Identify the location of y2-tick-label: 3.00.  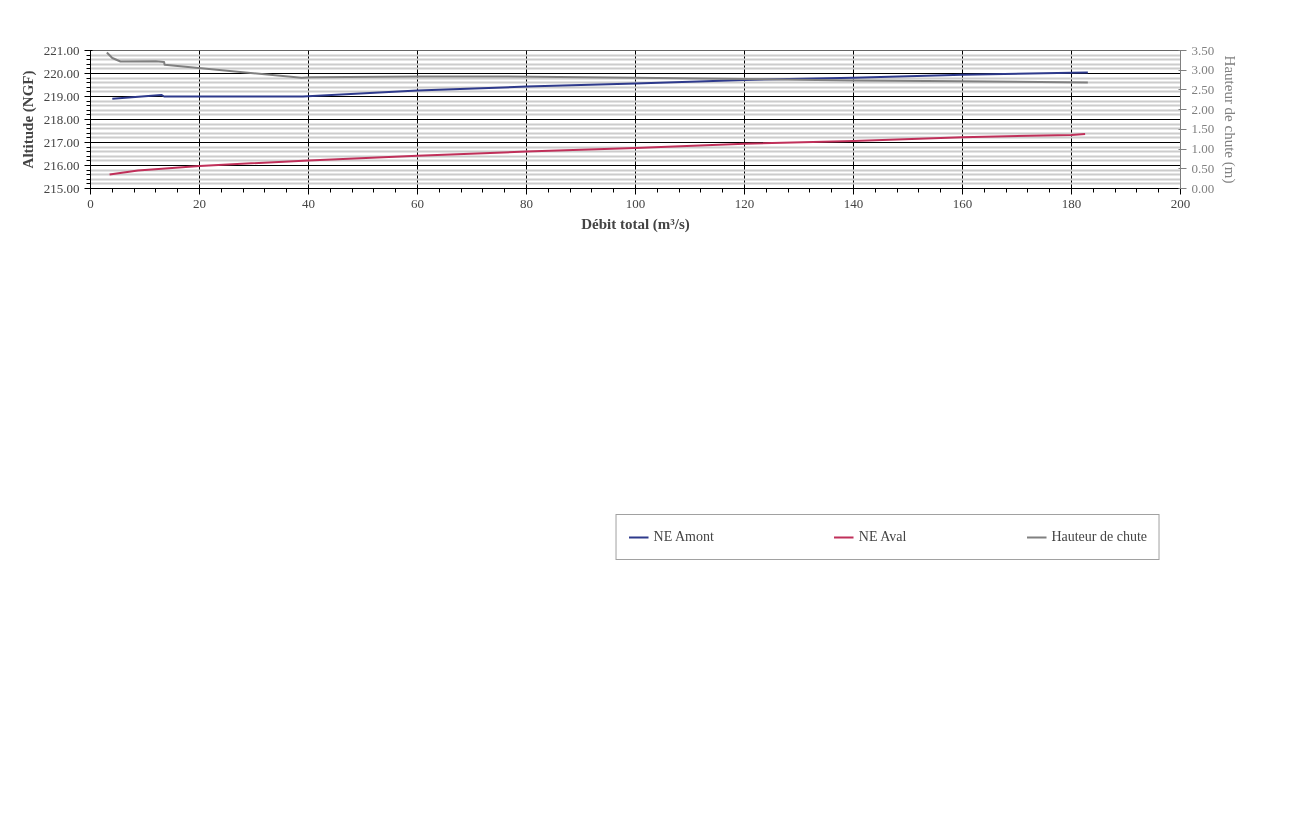
(1203, 70).